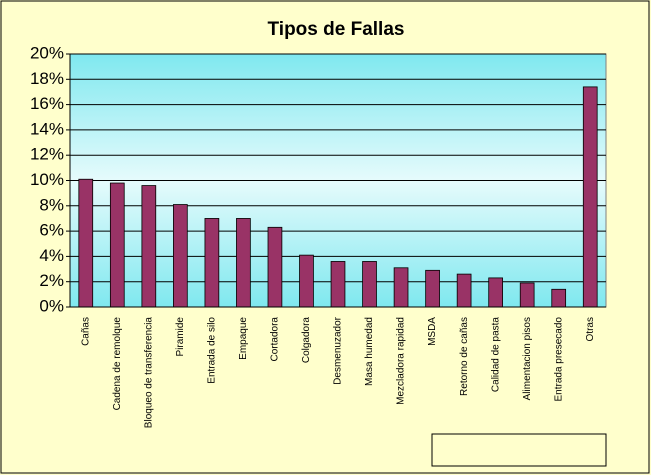 The height and width of the screenshot is (475, 651). I want to click on x-tick-label: Empaque, so click(243, 338).